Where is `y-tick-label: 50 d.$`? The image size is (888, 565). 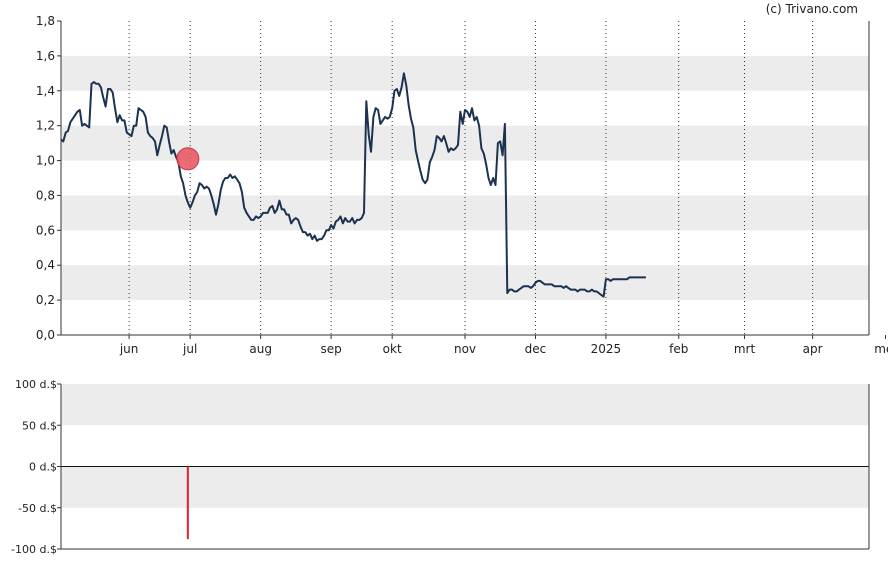
y-tick-label: 50 d.$ is located at coordinates (39, 425).